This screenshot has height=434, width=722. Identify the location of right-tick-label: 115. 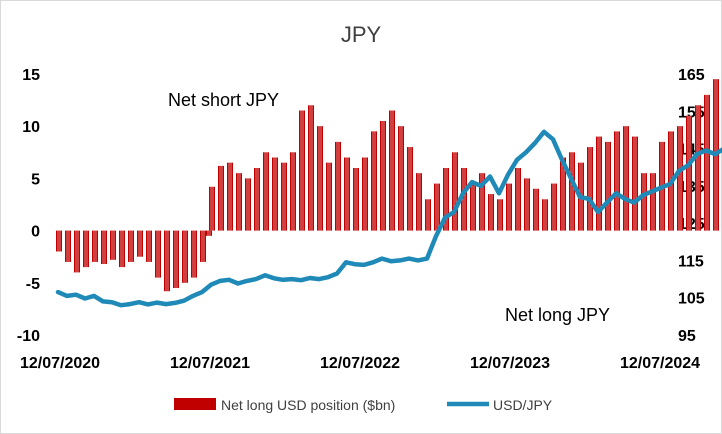
(691, 261).